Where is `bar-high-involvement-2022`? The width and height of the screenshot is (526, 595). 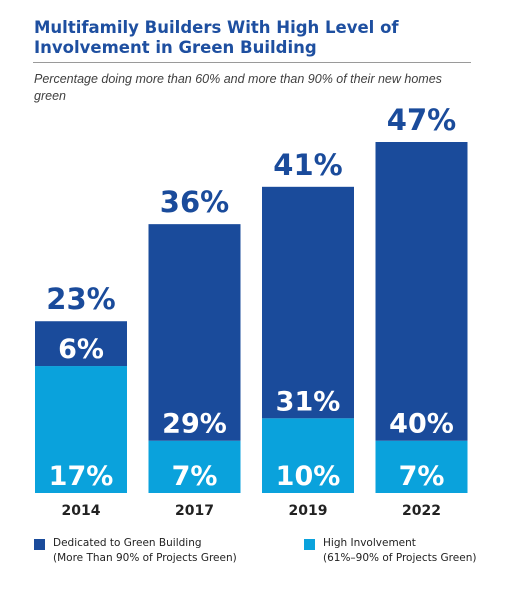
bar-high-involvement-2022 is located at coordinates (421, 466).